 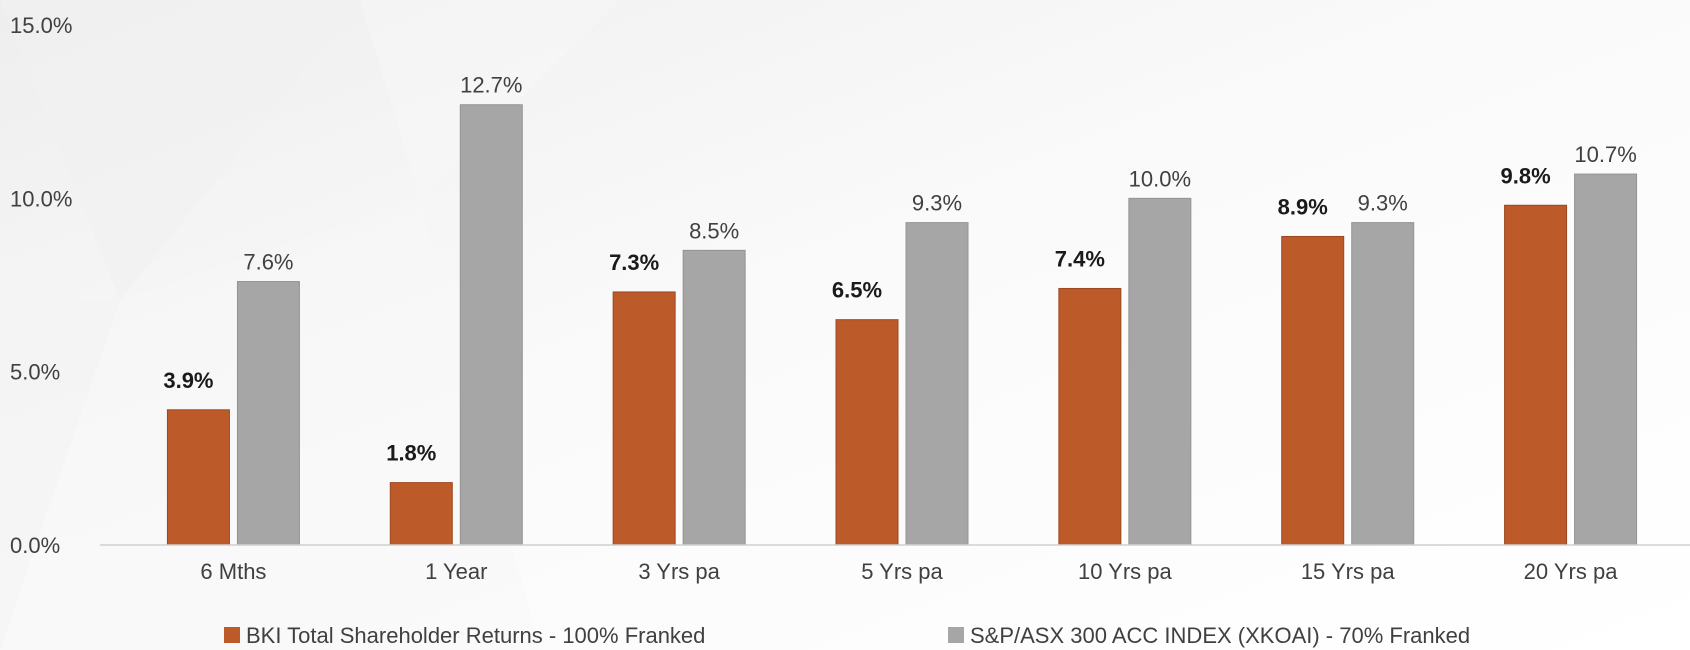 I want to click on x-tick-label: 3 Yrs pa, so click(x=679, y=571).